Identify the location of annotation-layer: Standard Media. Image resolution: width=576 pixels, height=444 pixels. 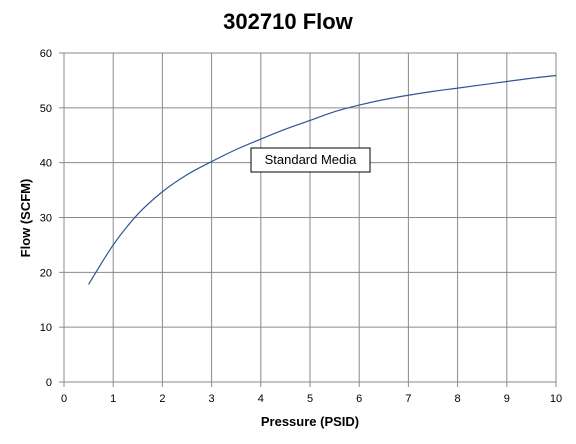
(310, 160).